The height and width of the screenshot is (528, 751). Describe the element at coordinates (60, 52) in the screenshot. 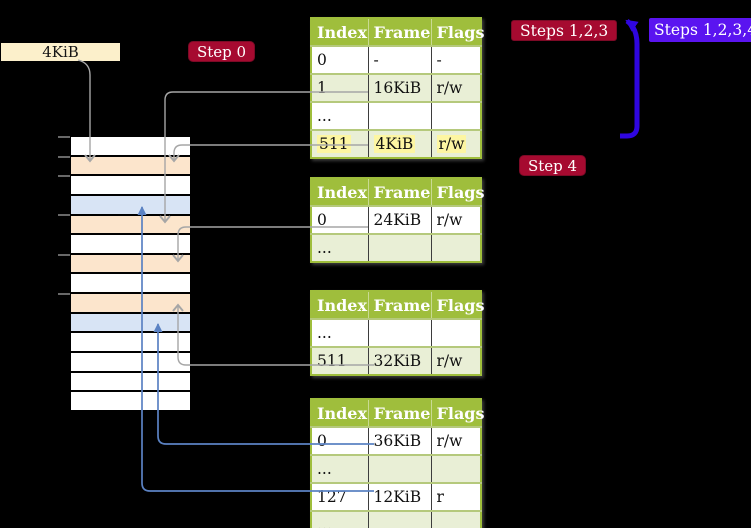

I see `page-size-label: 4KiB` at that location.